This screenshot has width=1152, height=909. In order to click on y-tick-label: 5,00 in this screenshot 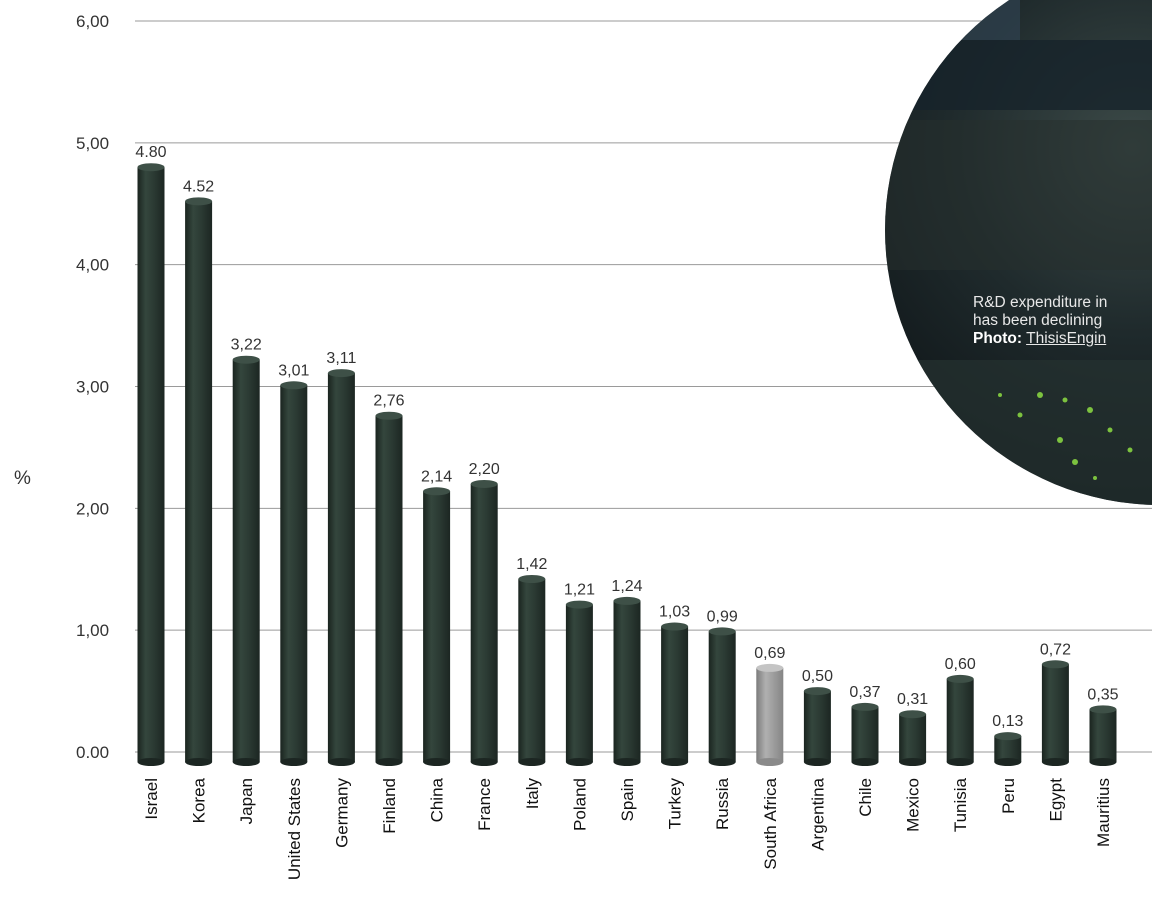, I will do `click(92, 143)`.